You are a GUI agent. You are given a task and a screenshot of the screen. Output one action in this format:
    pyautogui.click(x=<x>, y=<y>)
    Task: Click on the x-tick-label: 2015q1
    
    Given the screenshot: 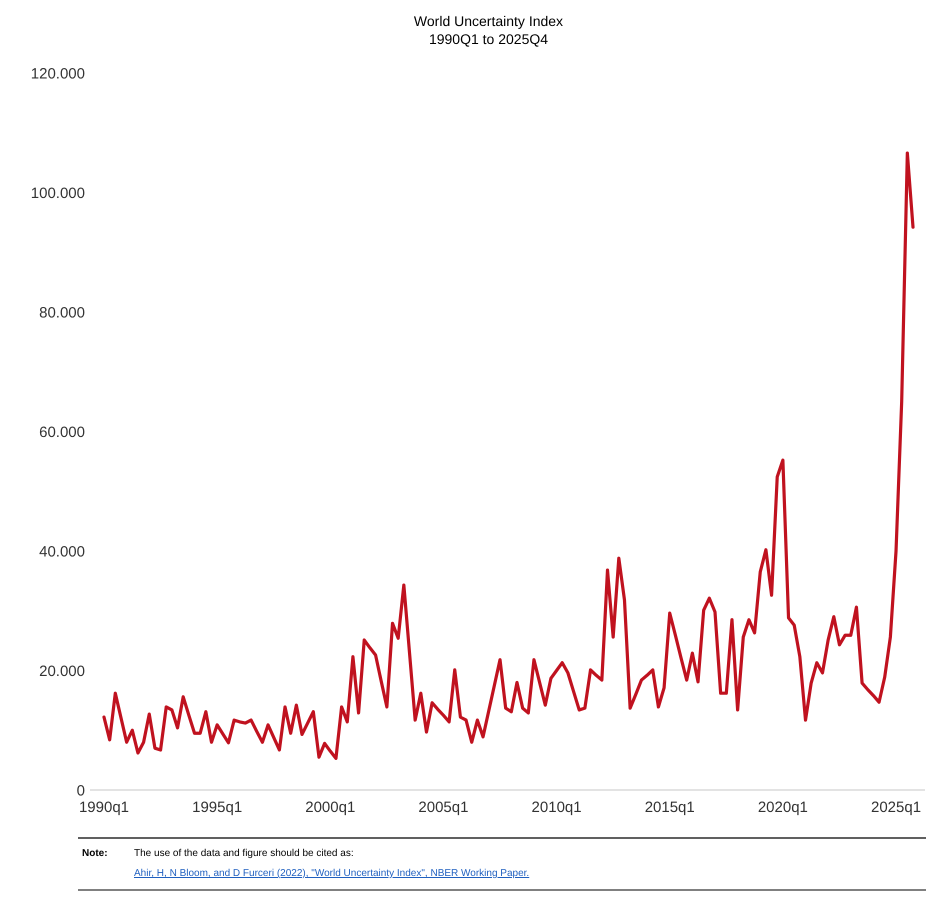 What is the action you would take?
    pyautogui.click(x=669, y=807)
    